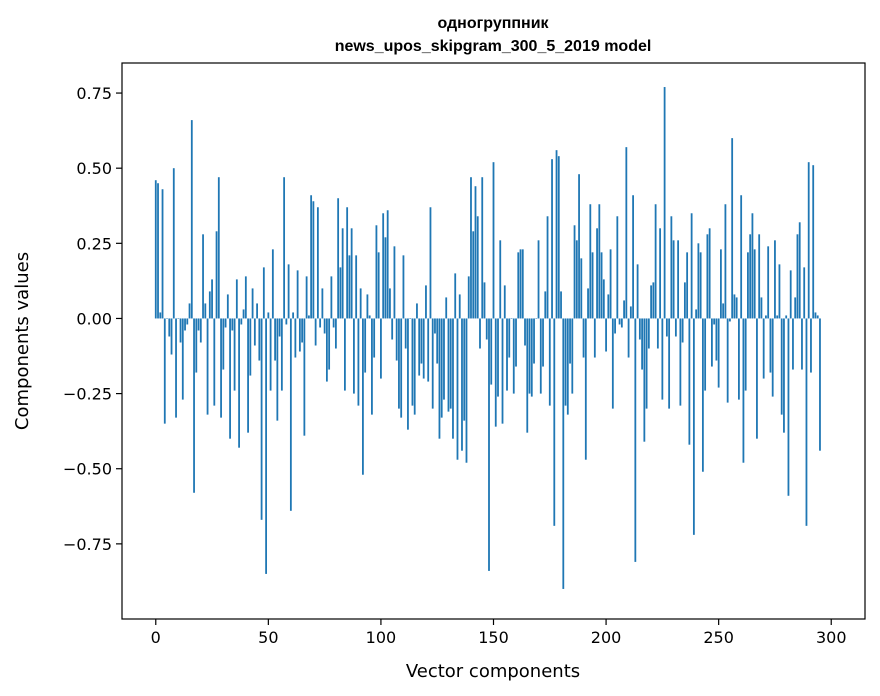 The width and height of the screenshot is (880, 696). Describe the element at coordinates (94, 93) in the screenshot. I see `y-tick-label-0: 0.75` at that location.